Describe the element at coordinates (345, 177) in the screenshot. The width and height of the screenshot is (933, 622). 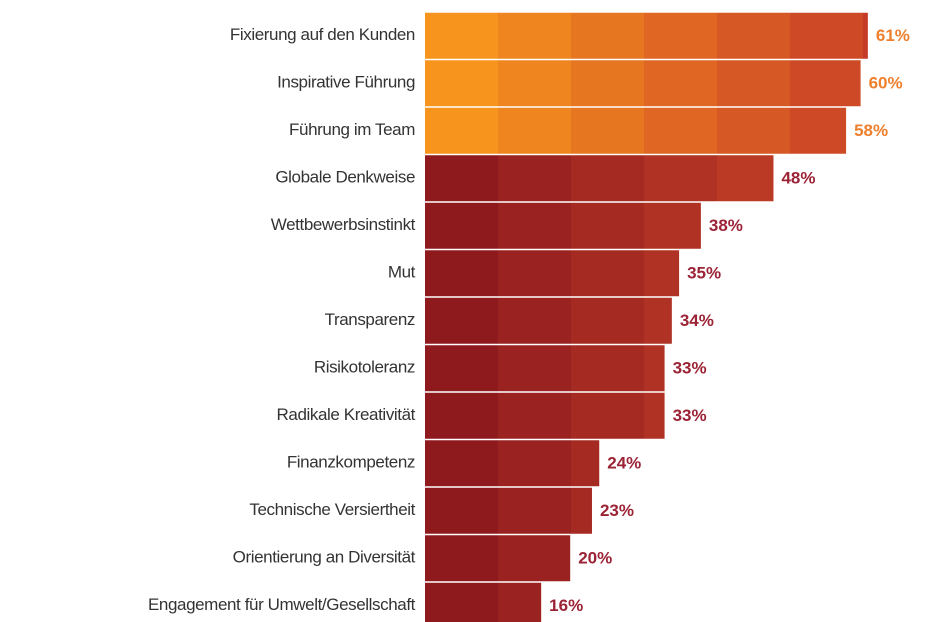
I see `category-label: Globale Denkweise` at that location.